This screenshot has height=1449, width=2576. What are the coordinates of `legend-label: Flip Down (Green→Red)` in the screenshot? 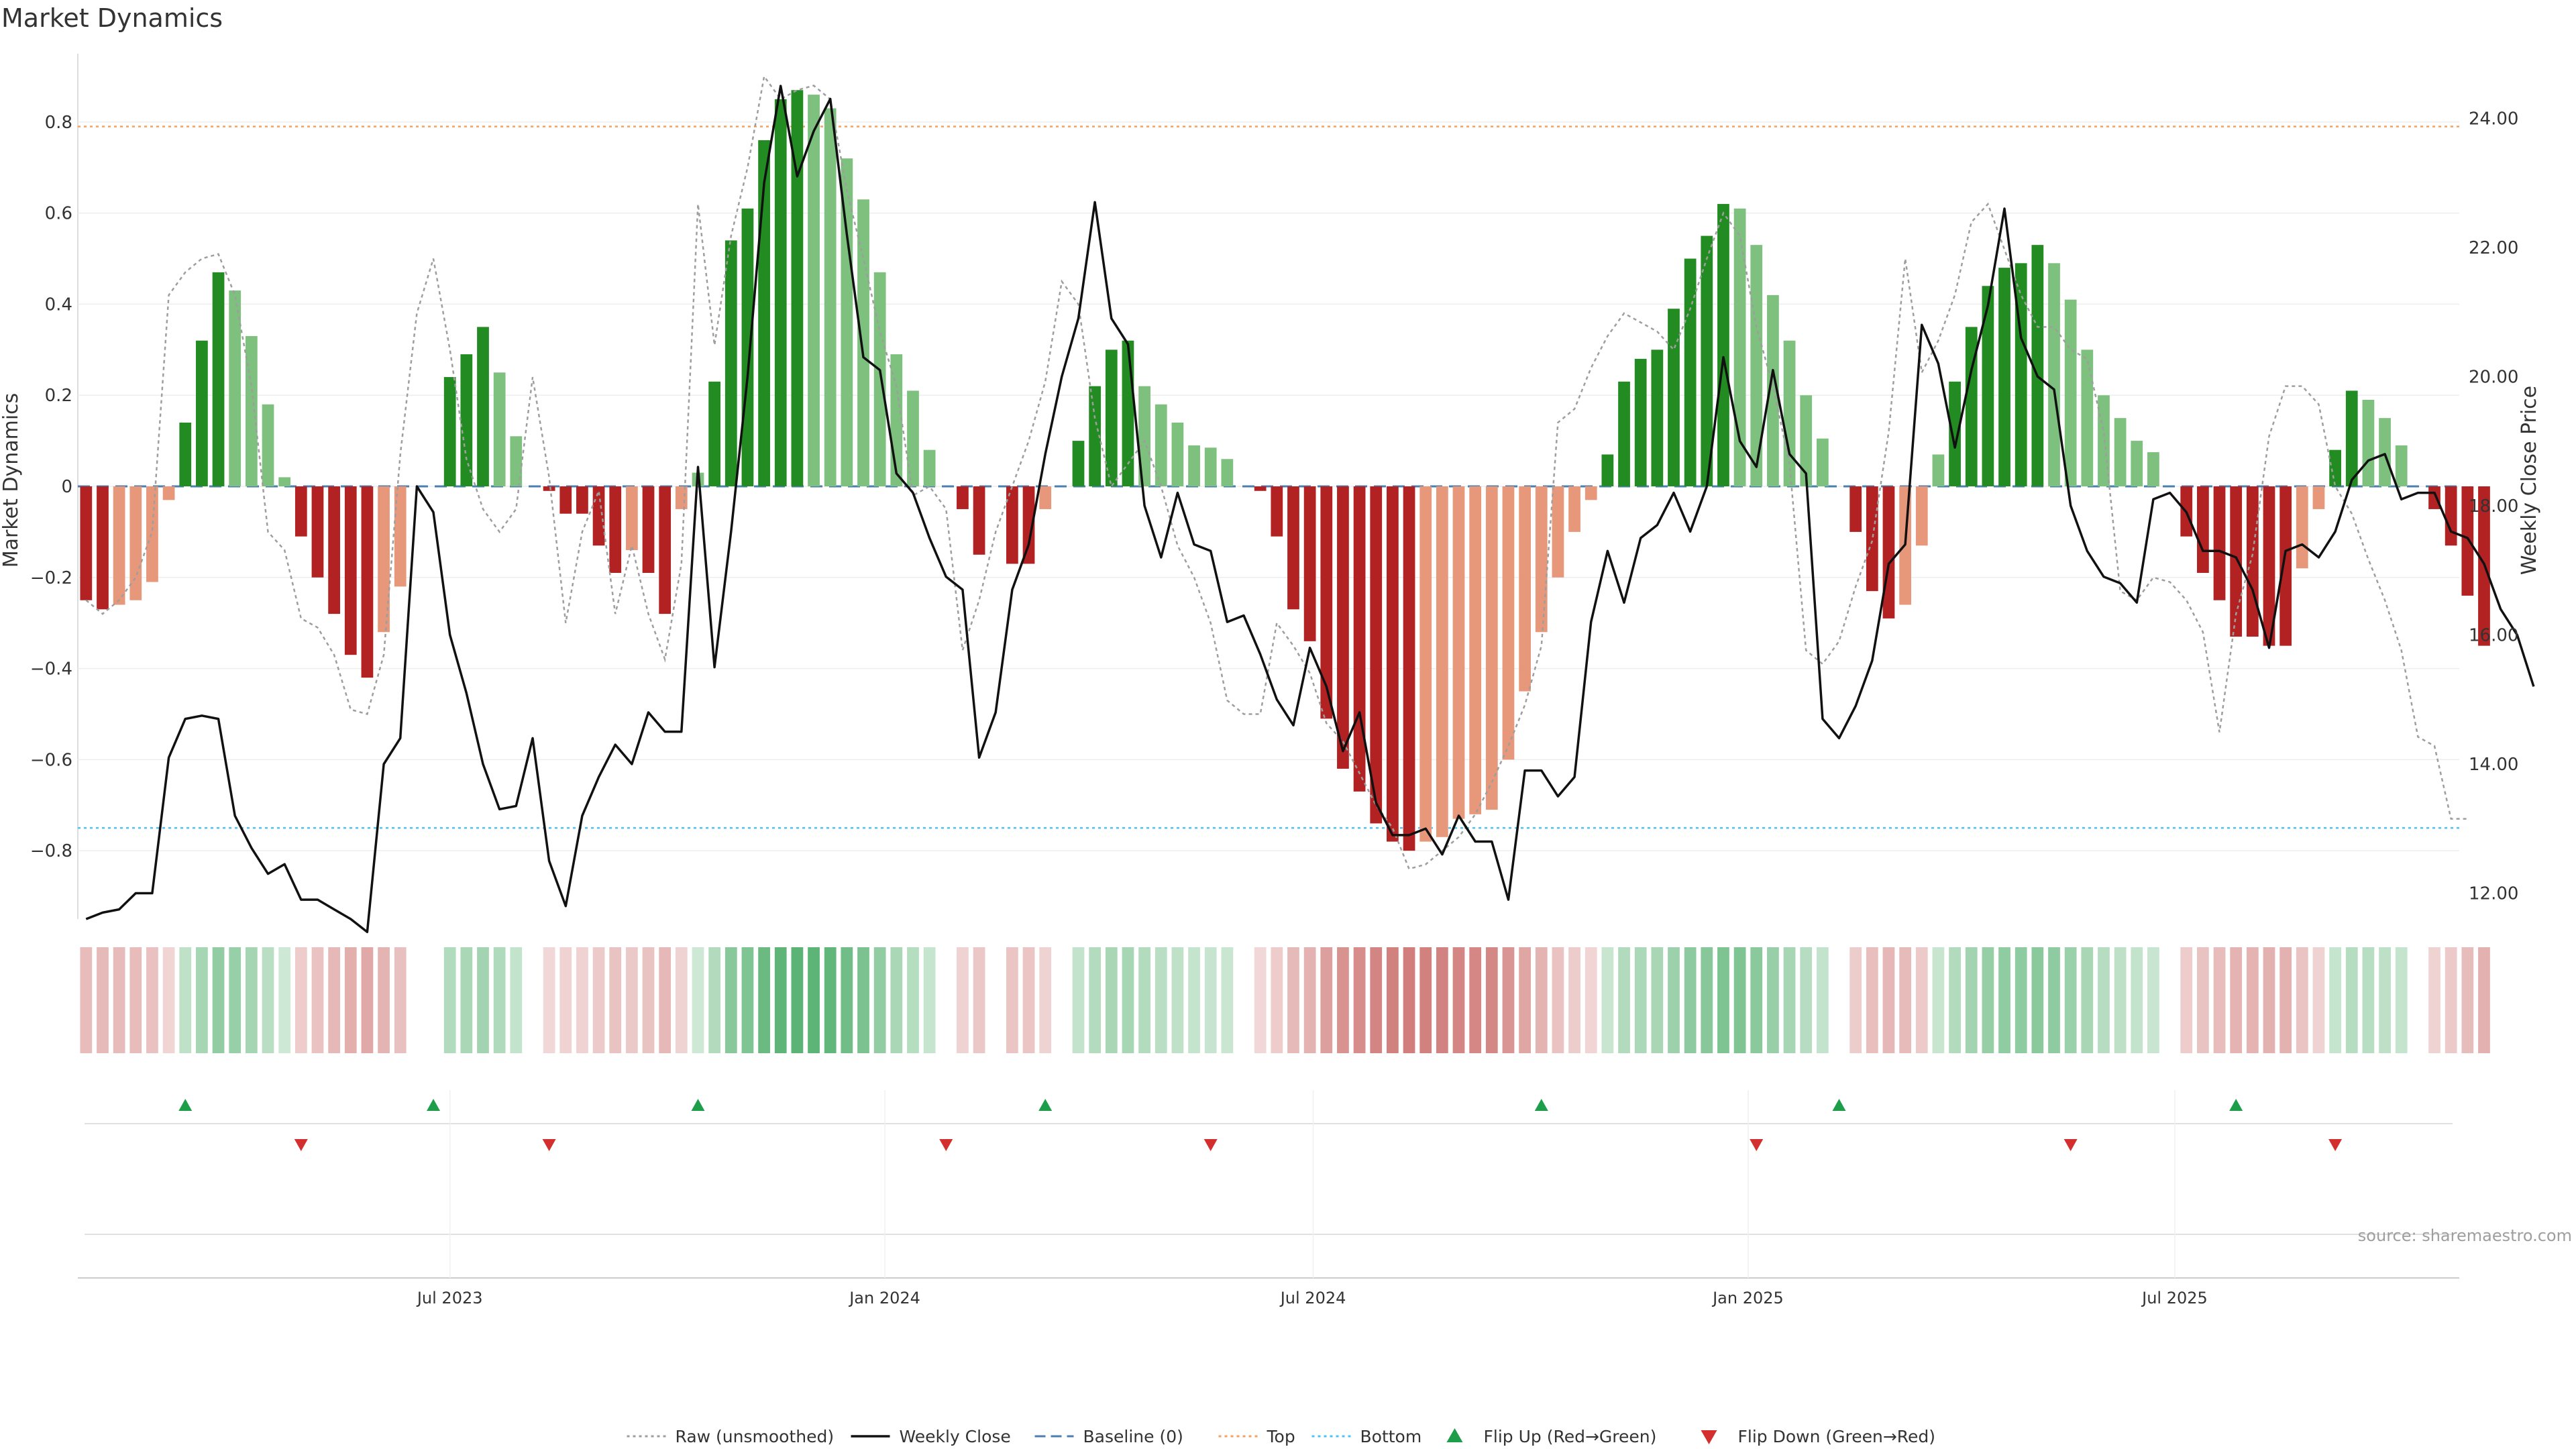 It's located at (1837, 1436).